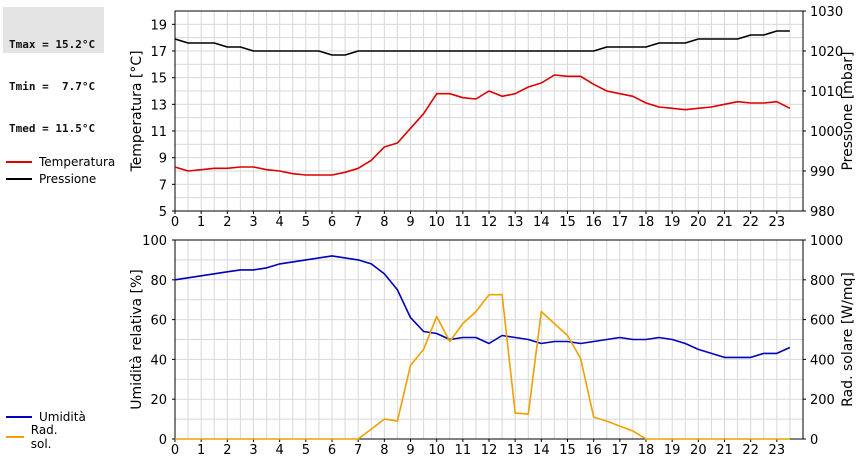 The width and height of the screenshot is (860, 460). What do you see at coordinates (567, 450) in the screenshot?
I see `chart2-xtick-label: 15` at bounding box center [567, 450].